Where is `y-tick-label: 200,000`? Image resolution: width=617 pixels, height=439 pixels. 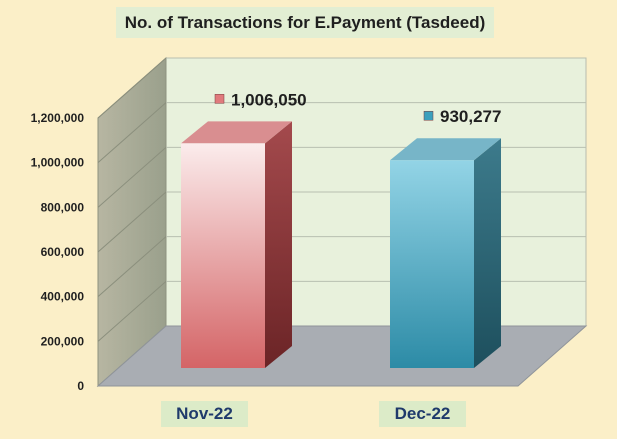 y-tick-label: 200,000 is located at coordinates (63, 341).